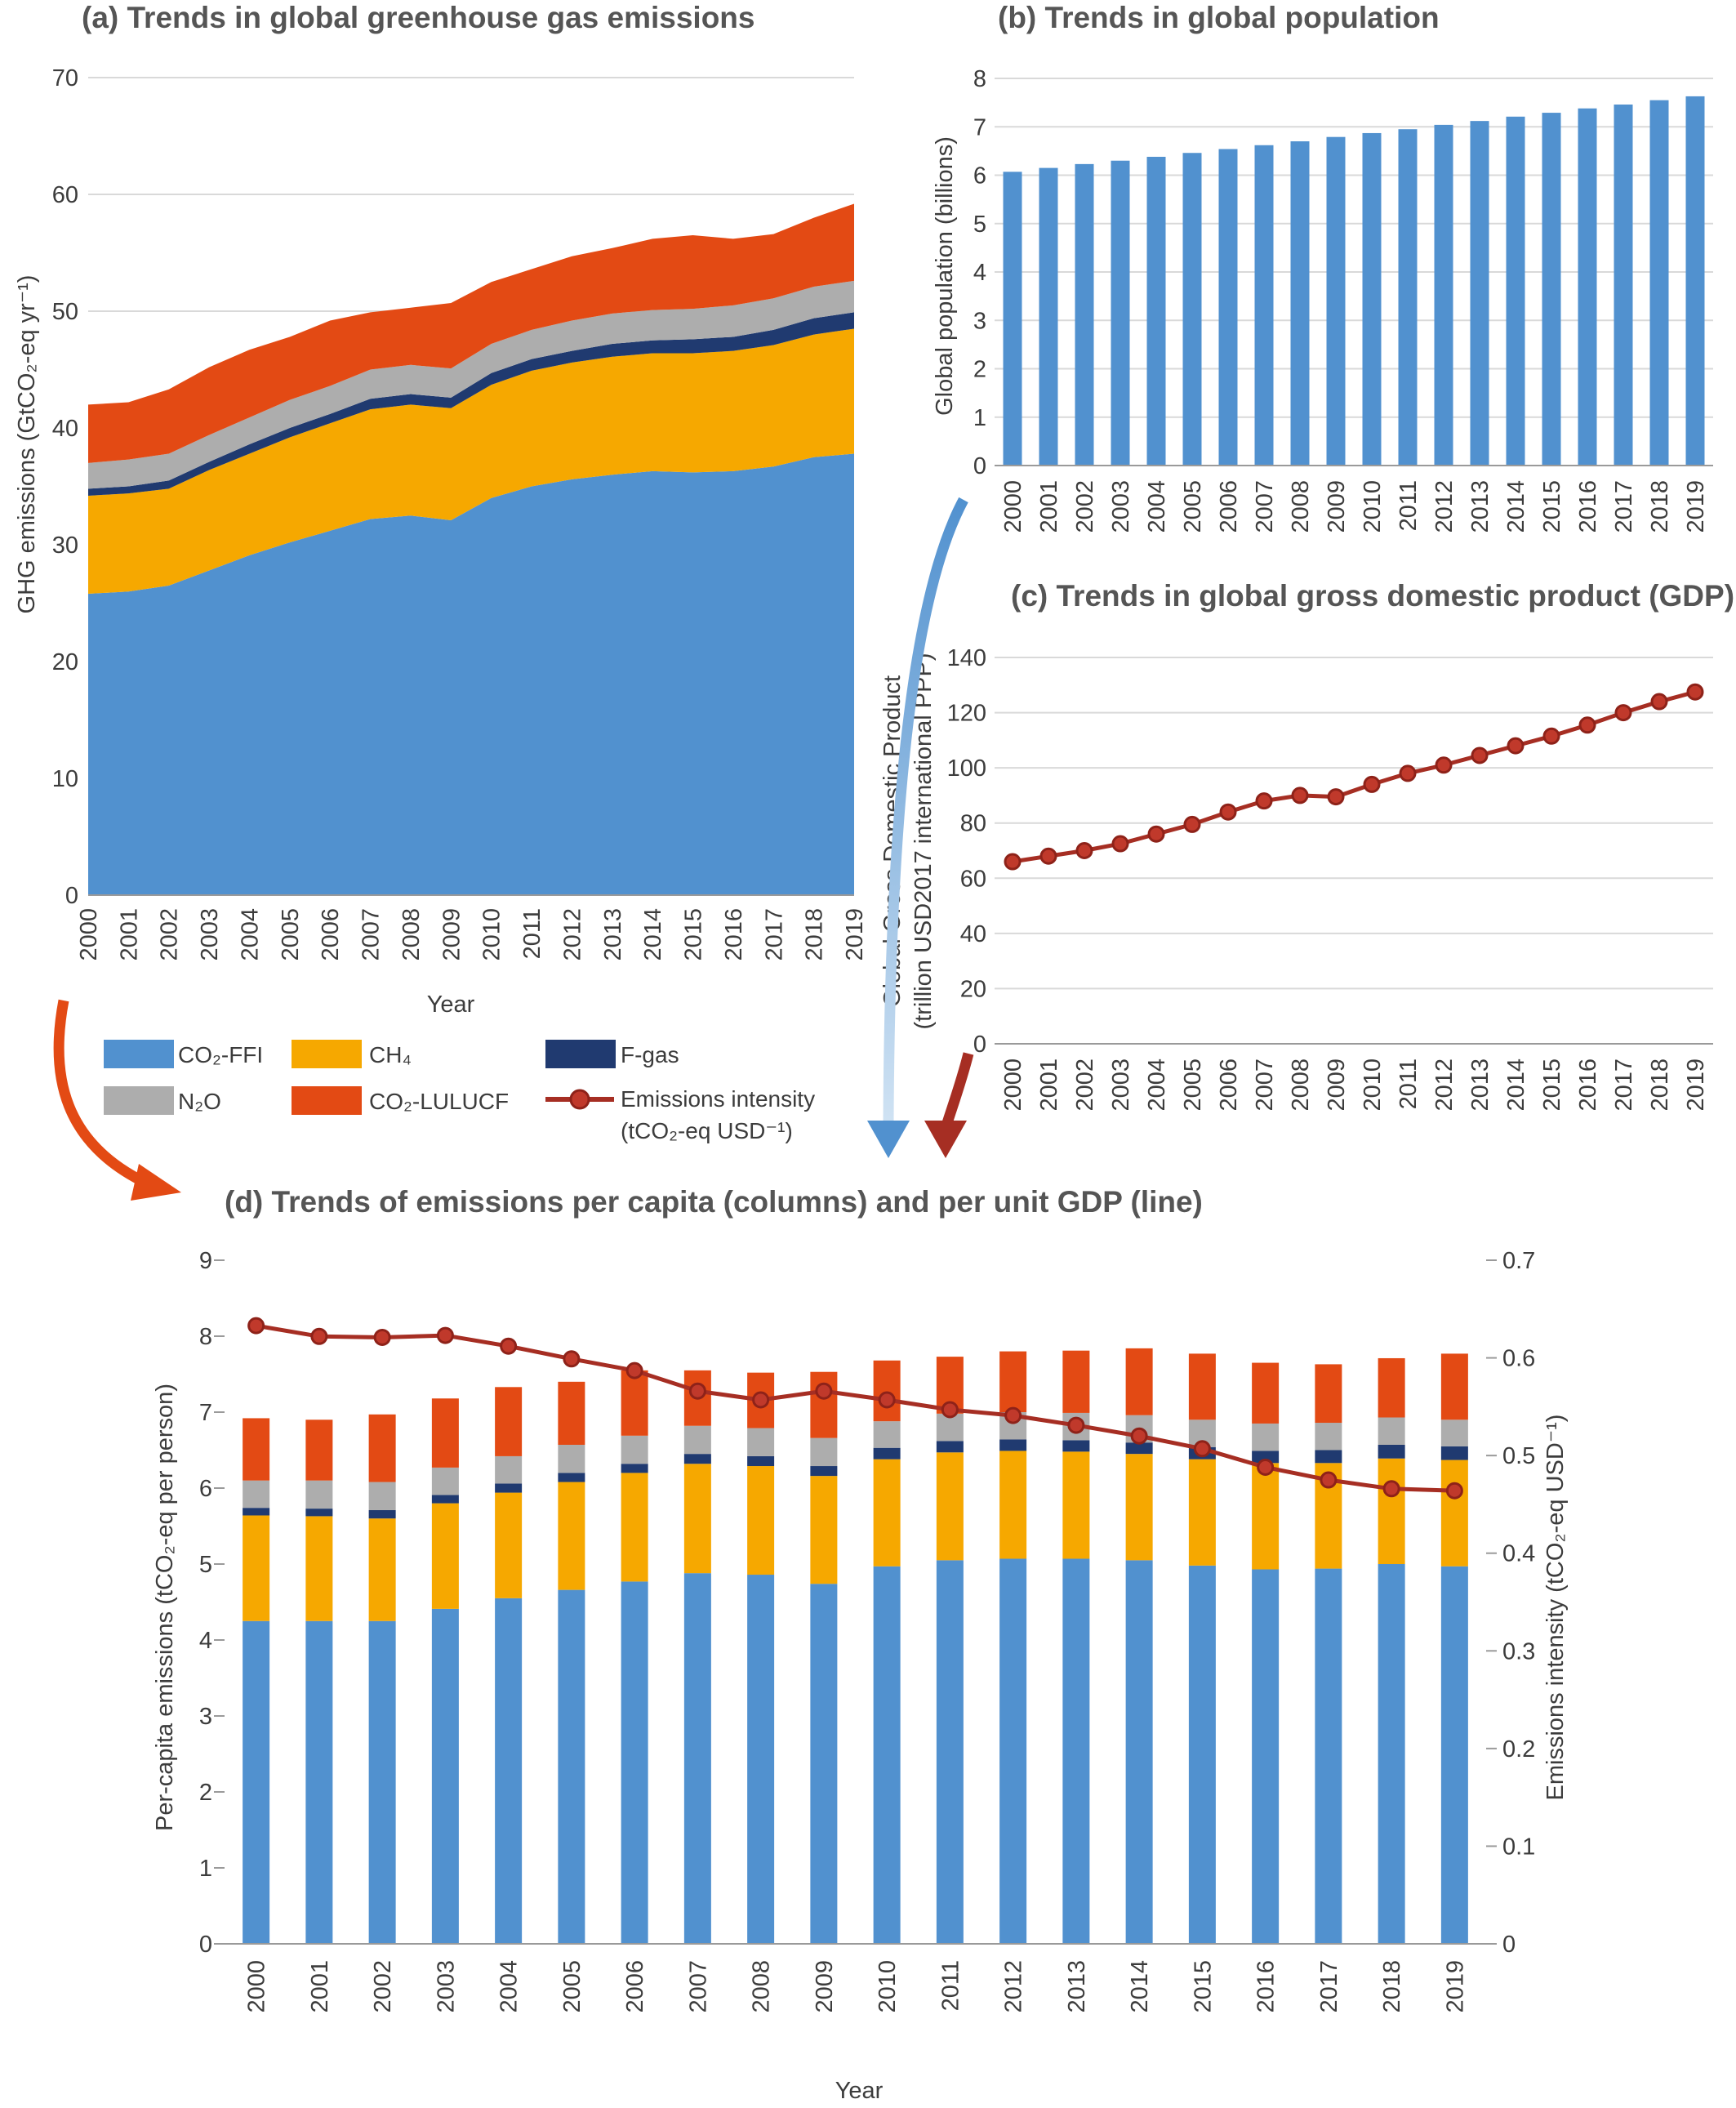  I want to click on panel-d-xtick-label: 2018, so click(1392, 1986).